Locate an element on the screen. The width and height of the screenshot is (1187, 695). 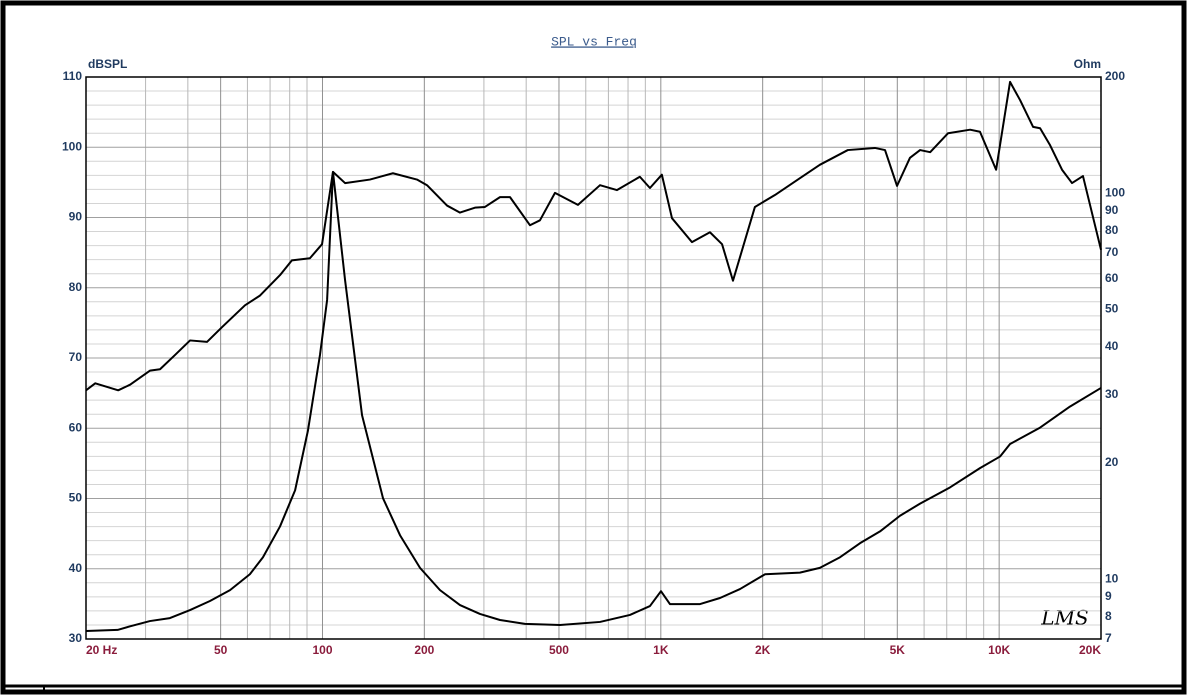
y2-tick-label: 20 is located at coordinates (1112, 462).